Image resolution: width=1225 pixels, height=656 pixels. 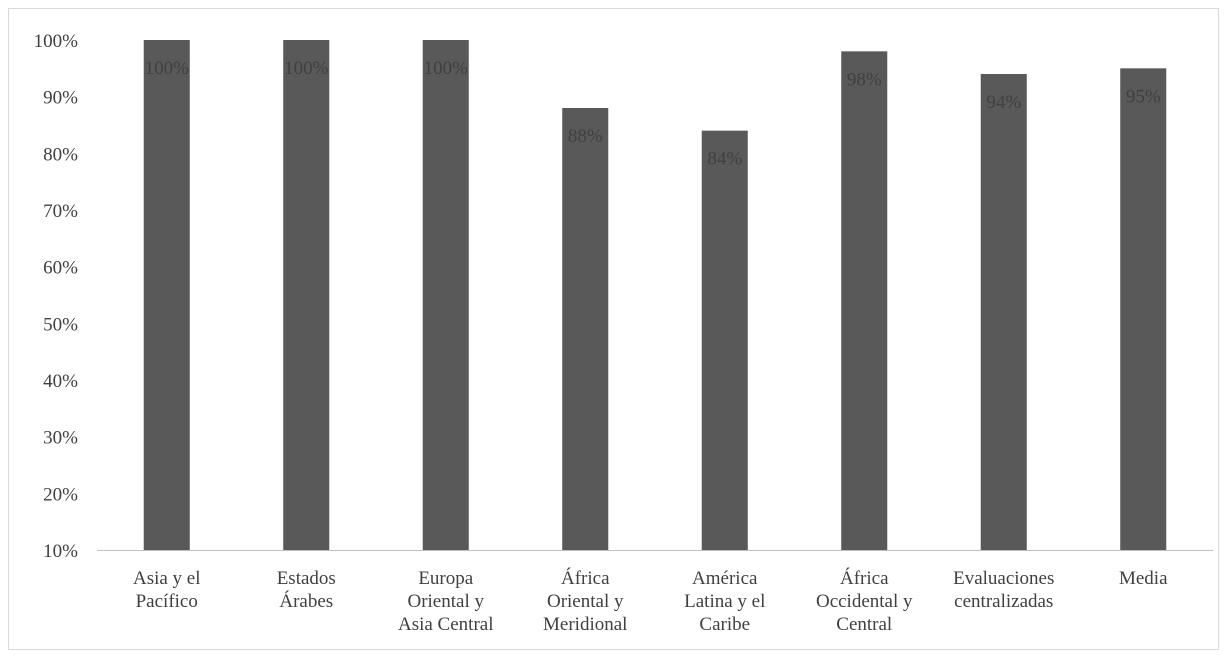 What do you see at coordinates (653, 114) in the screenshot?
I see `data-labels: 100% 100% 100% 88% 84% 98% 94% 95%` at bounding box center [653, 114].